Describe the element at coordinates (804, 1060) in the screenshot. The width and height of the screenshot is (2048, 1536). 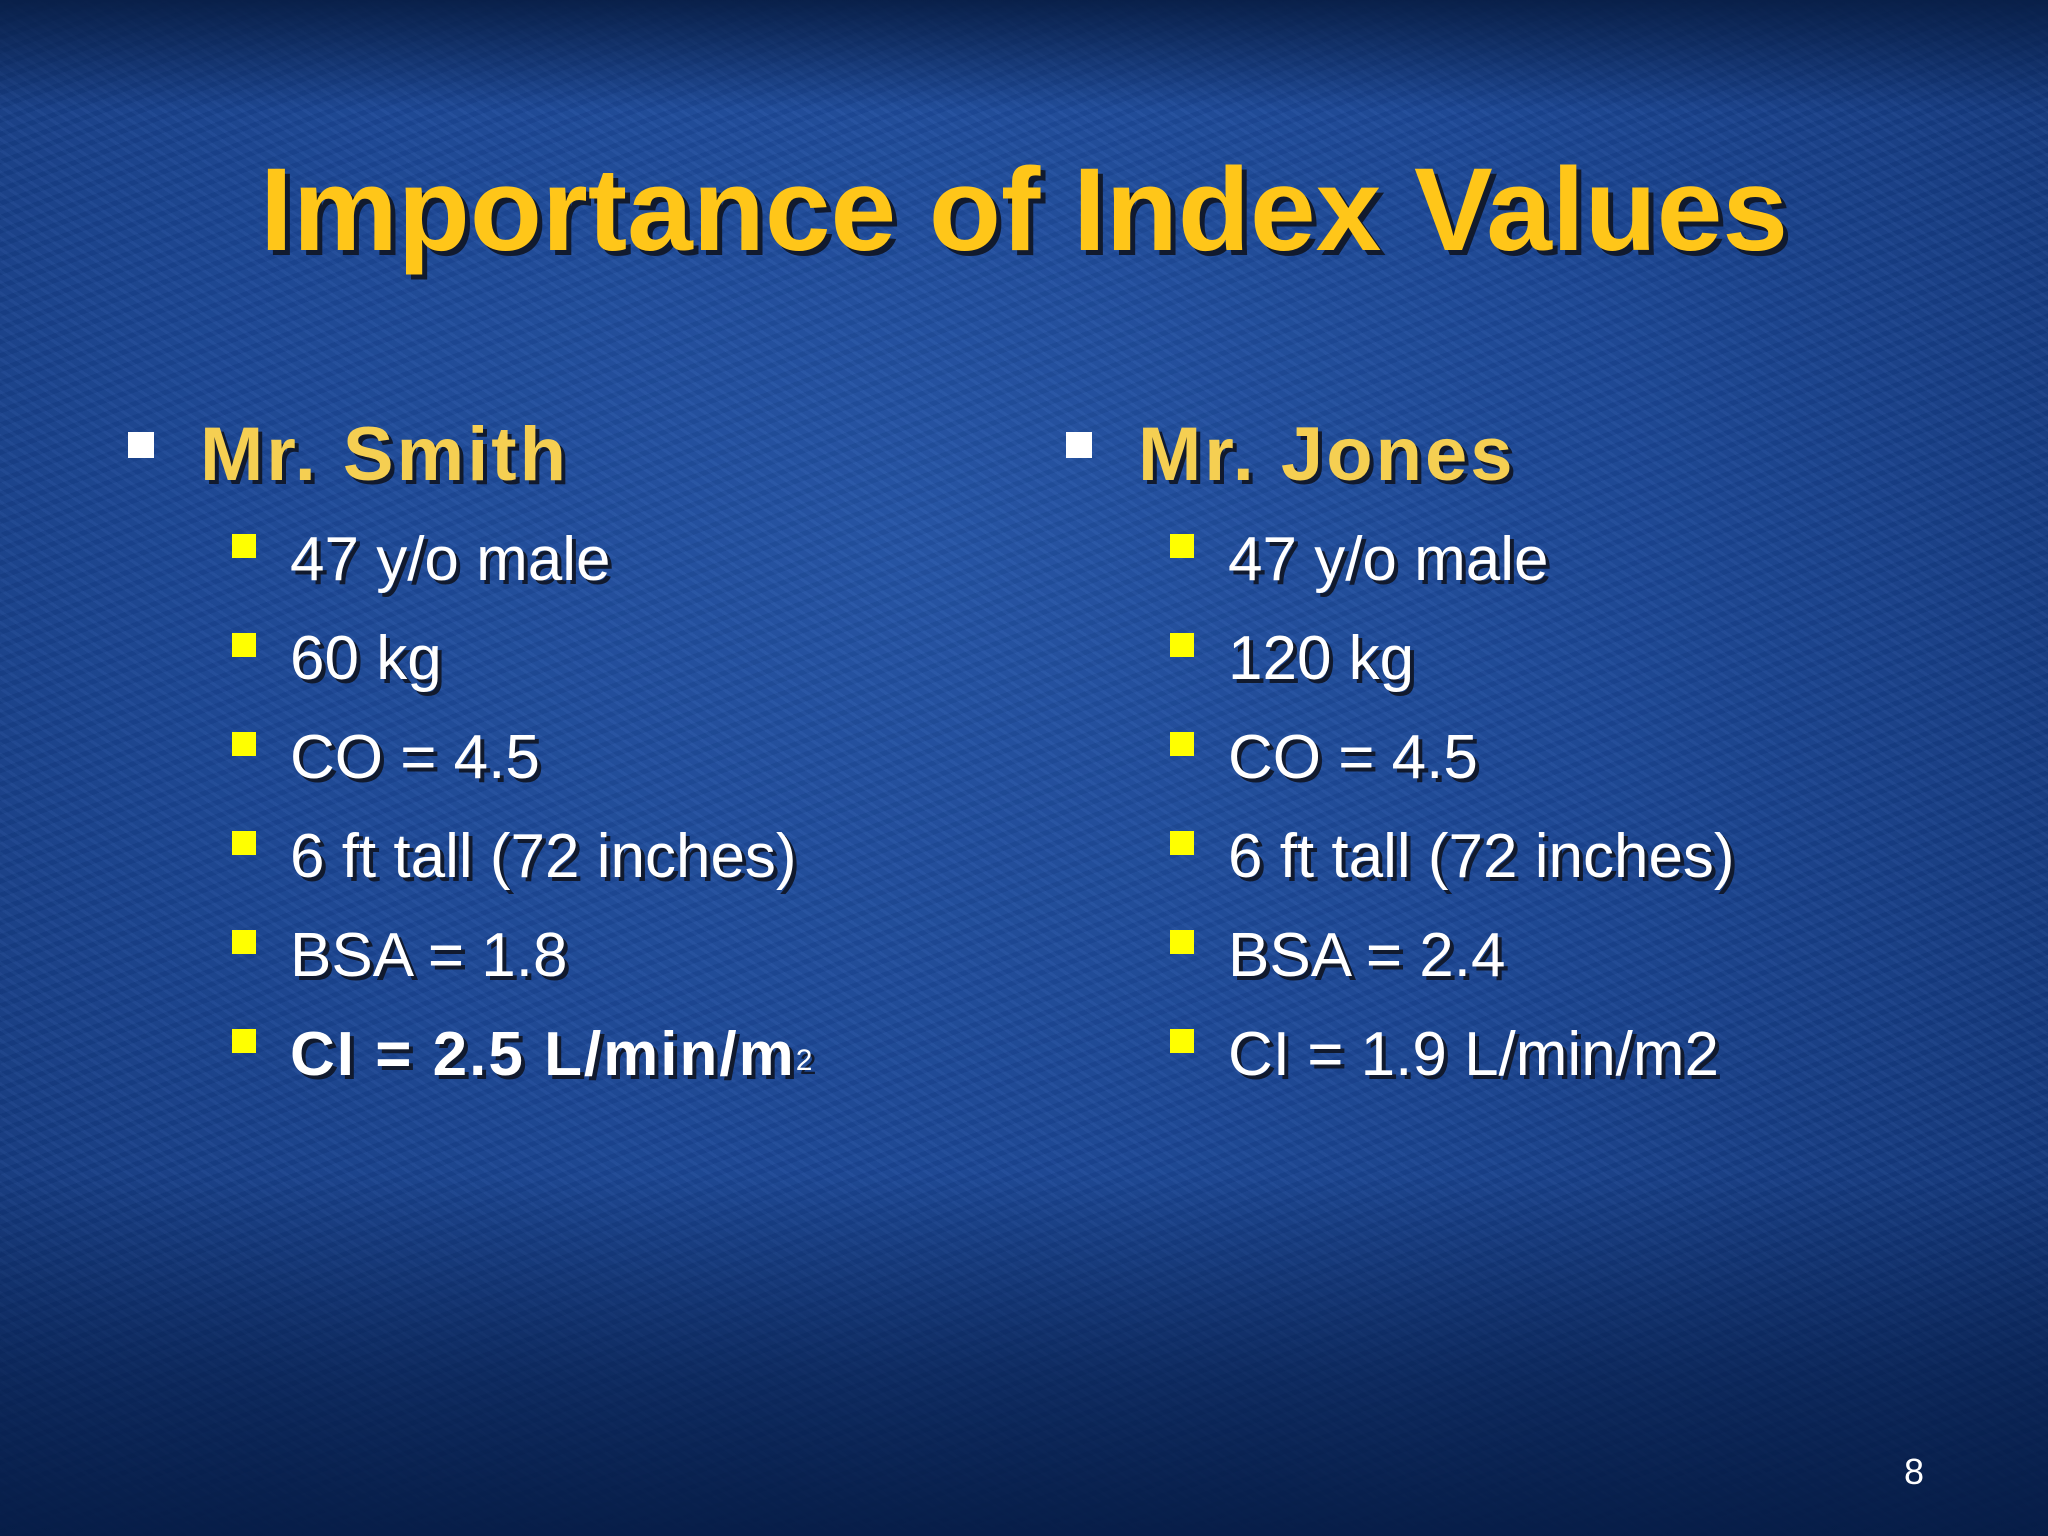
I see `superscript: 2` at that location.